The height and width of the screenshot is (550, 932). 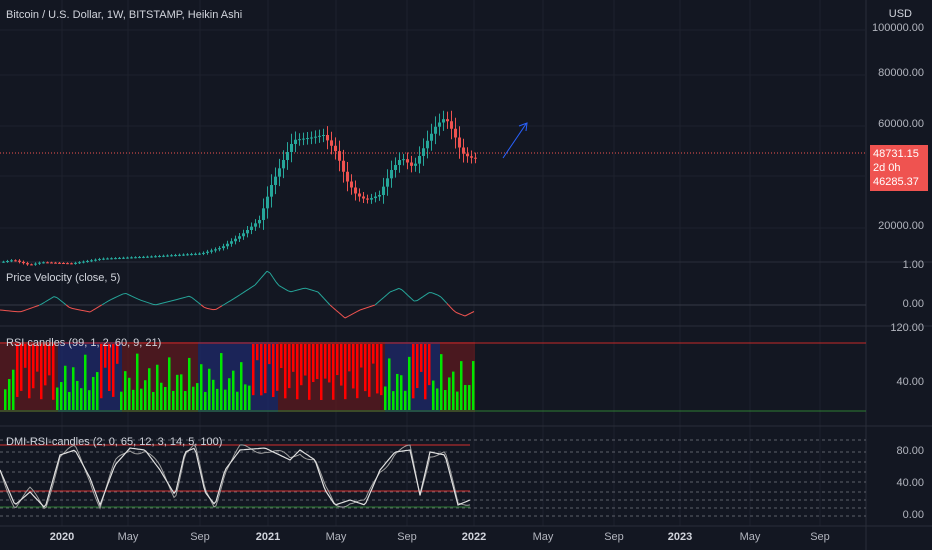 What do you see at coordinates (896, 182) in the screenshot?
I see `price-low: 46285.37` at bounding box center [896, 182].